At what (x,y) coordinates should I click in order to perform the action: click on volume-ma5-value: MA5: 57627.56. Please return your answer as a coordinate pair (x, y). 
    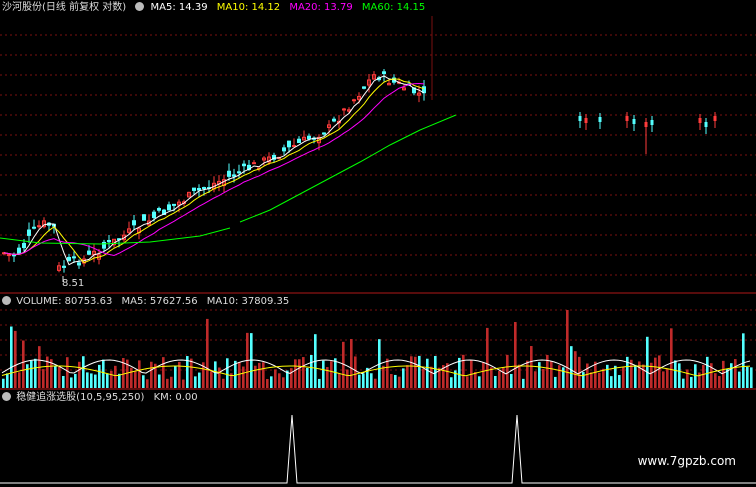
    Looking at the image, I should click on (159, 301).